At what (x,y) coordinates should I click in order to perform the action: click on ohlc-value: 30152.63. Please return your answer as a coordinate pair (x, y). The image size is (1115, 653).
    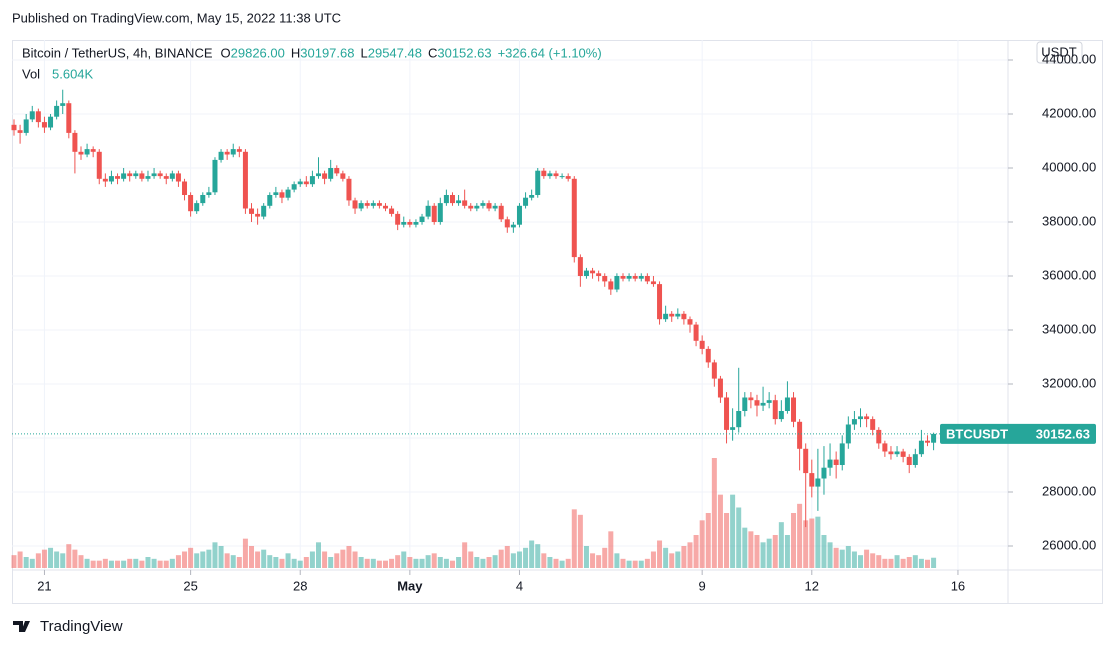
    Looking at the image, I should click on (464, 52).